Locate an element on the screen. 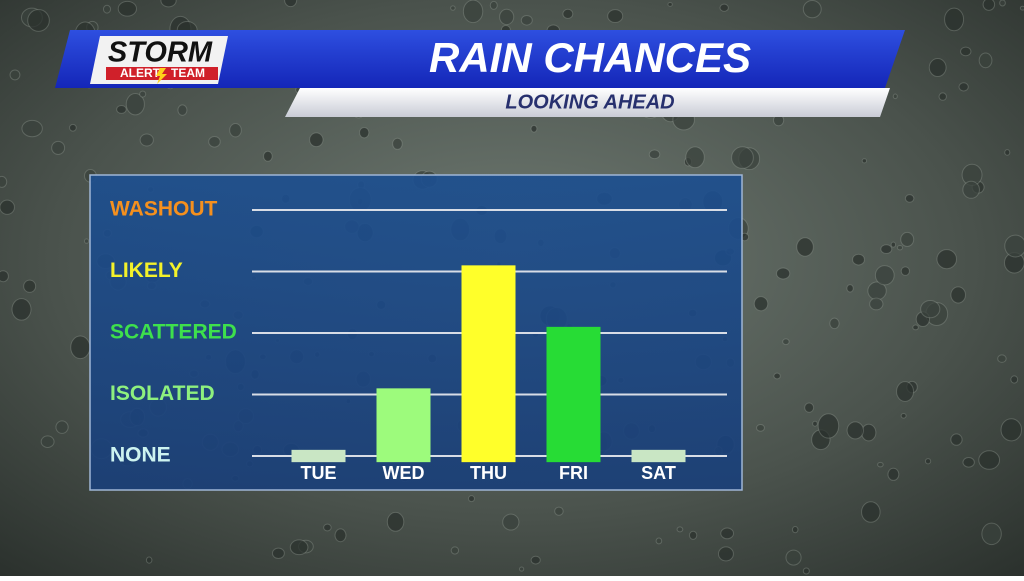 This screenshot has height=581, width=1024. y-tick-label: ISOLATED is located at coordinates (162, 393).